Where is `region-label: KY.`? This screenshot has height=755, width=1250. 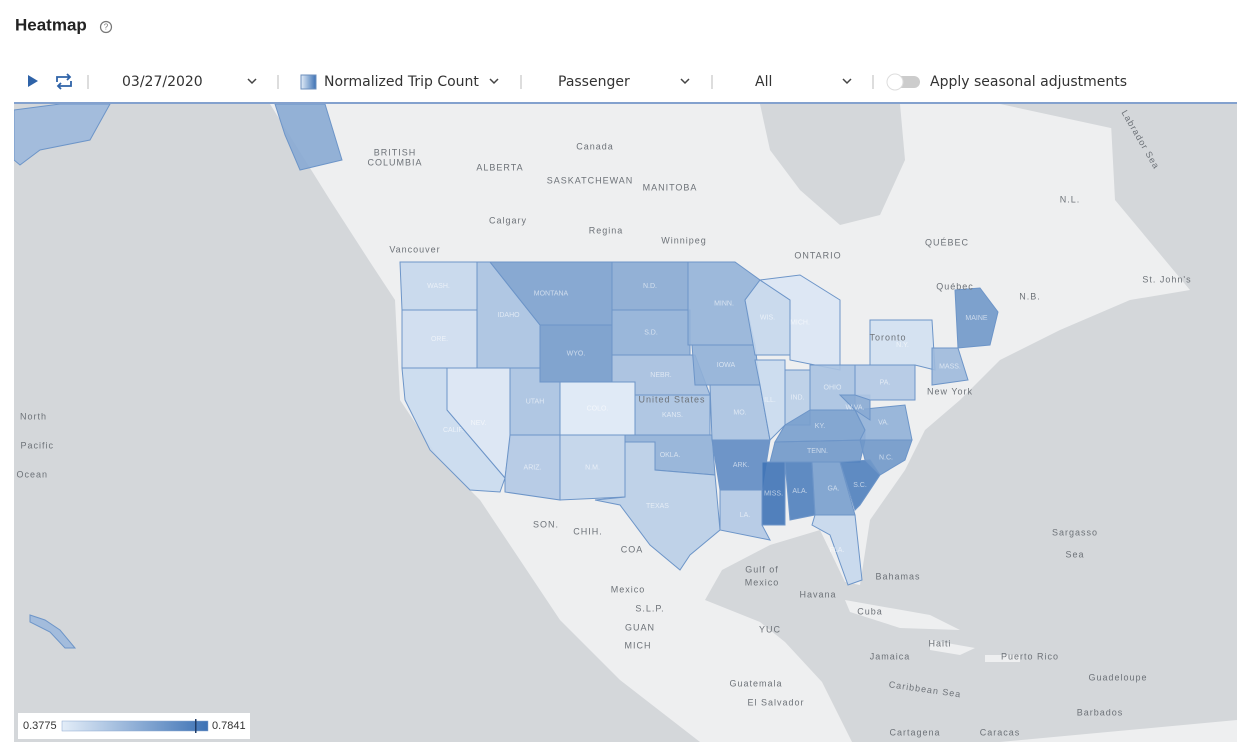 region-label: KY. is located at coordinates (820, 426).